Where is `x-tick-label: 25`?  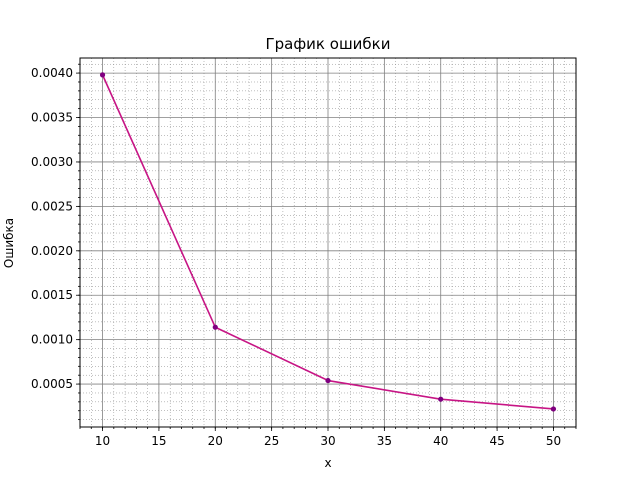
x-tick-label: 25 is located at coordinates (271, 441).